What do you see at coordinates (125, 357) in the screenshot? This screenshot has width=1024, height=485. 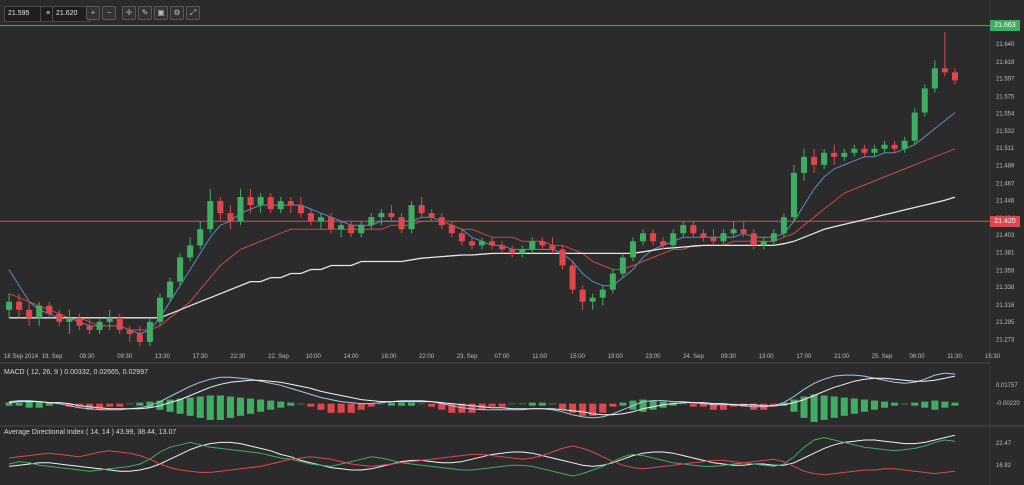 I see `x-tick-label: 09:30` at bounding box center [125, 357].